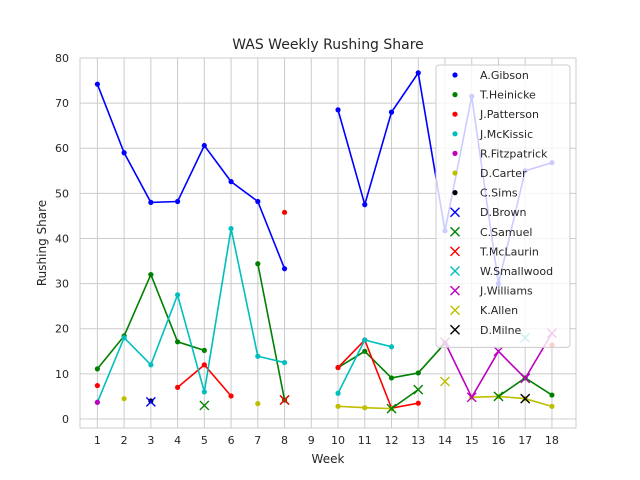  What do you see at coordinates (62, 58) in the screenshot?
I see `y-tick-label: 80` at bounding box center [62, 58].